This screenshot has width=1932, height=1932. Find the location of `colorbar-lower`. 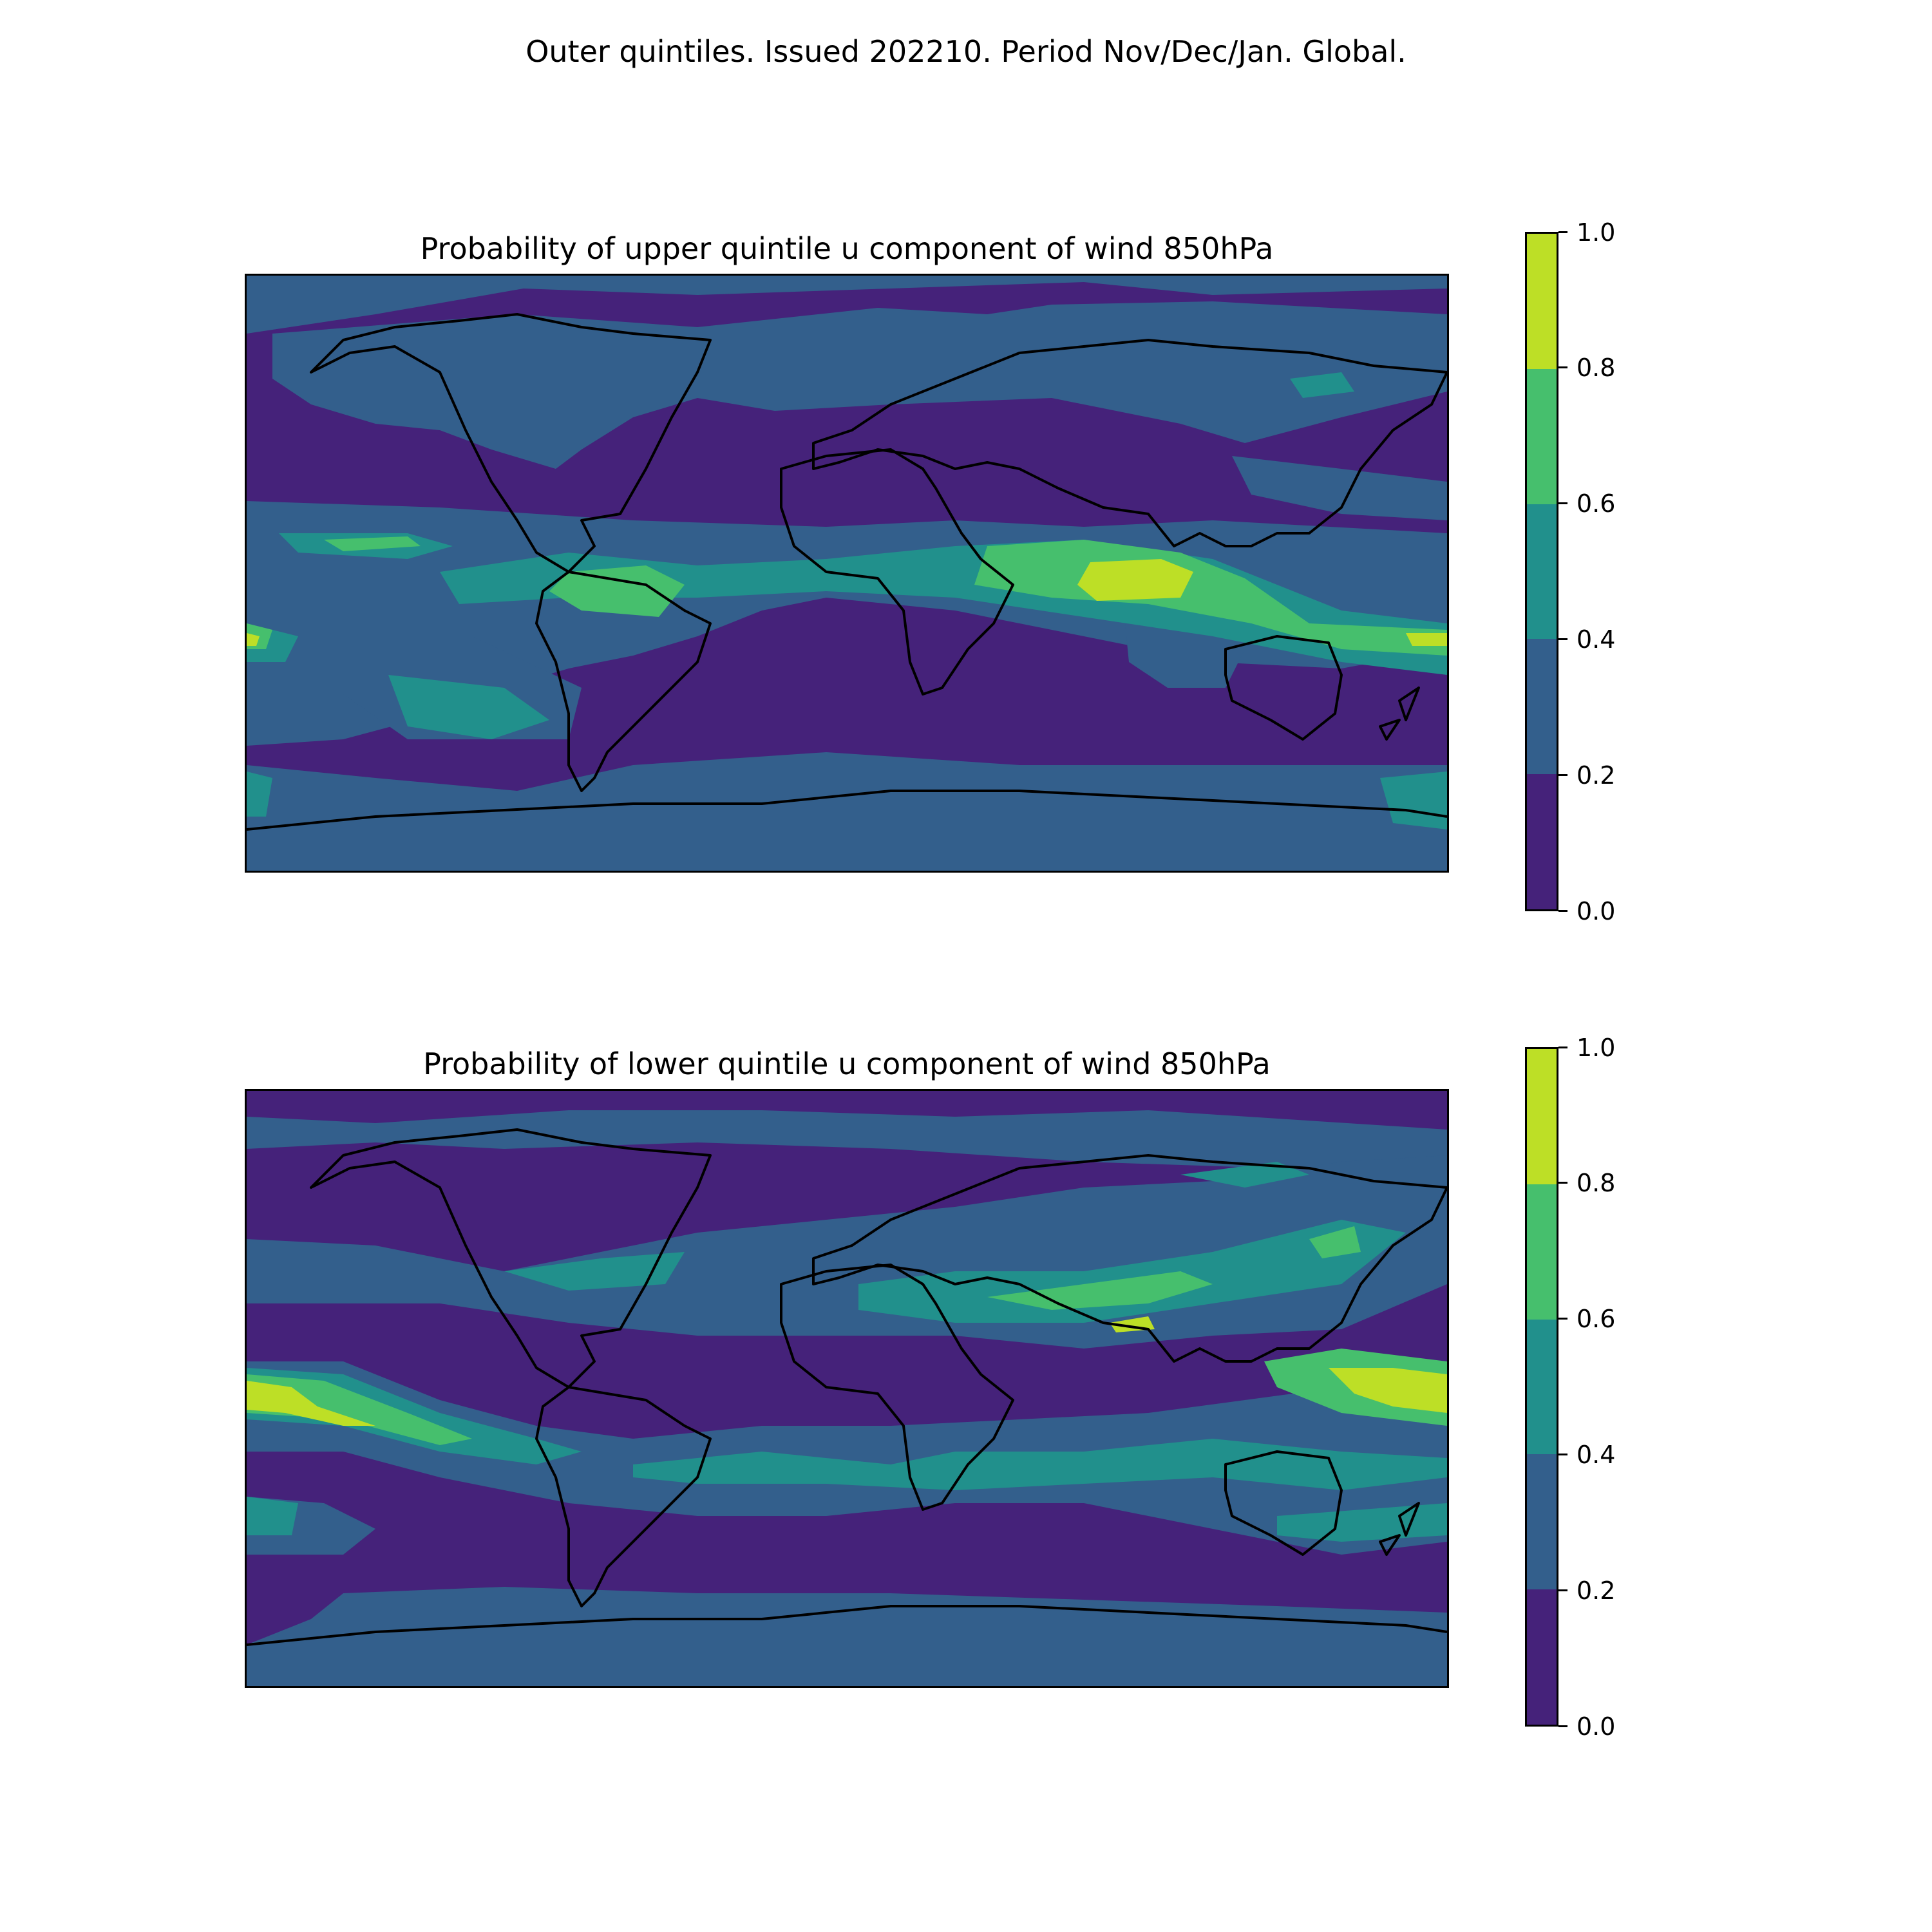

colorbar-lower is located at coordinates (1541, 1387).